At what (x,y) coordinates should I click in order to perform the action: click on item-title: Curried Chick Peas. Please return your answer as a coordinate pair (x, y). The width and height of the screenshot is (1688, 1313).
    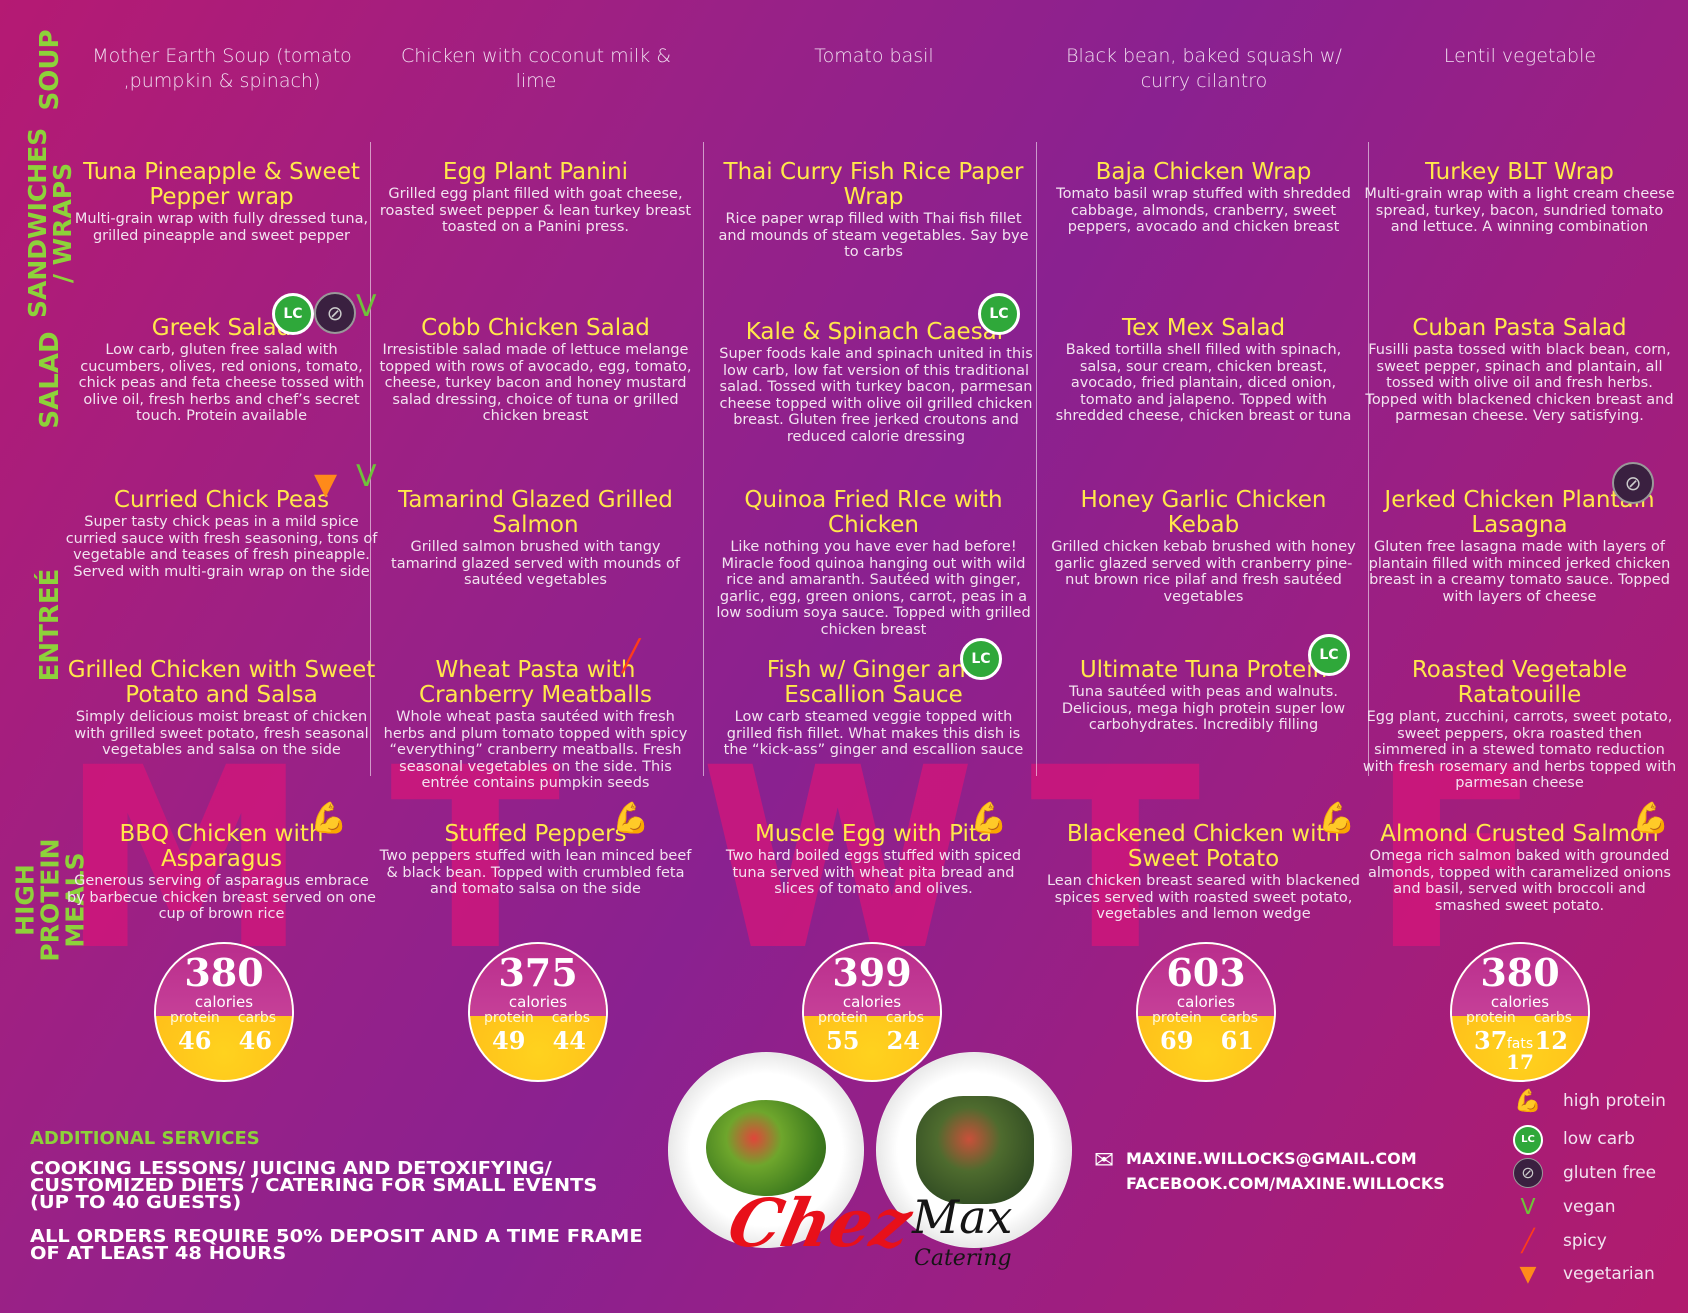
    Looking at the image, I should click on (221, 500).